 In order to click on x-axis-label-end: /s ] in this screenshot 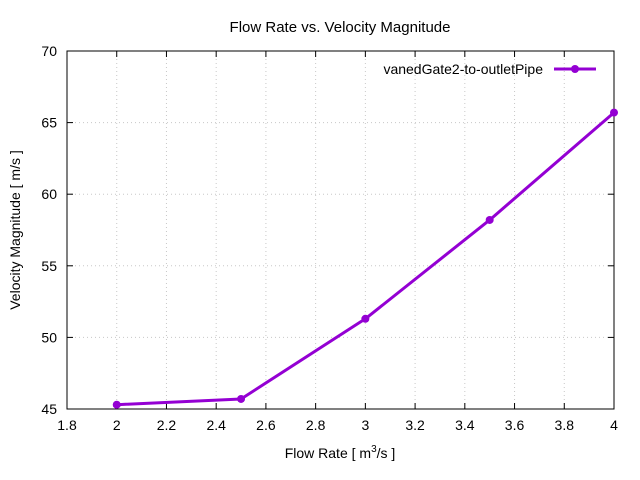, I will do `click(386, 453)`.